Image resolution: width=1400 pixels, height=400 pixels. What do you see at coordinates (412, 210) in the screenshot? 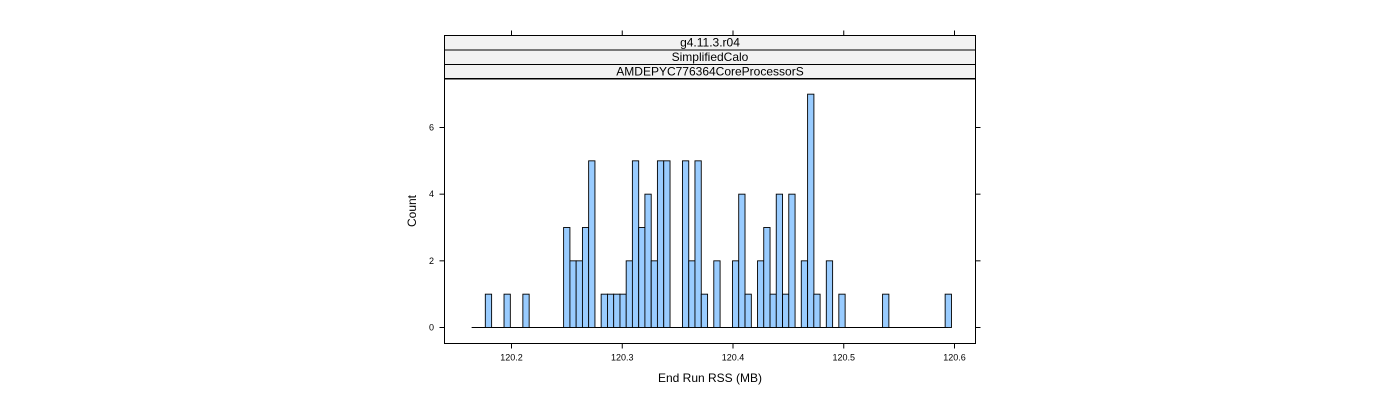
I see `y-axis-label: Count` at bounding box center [412, 210].